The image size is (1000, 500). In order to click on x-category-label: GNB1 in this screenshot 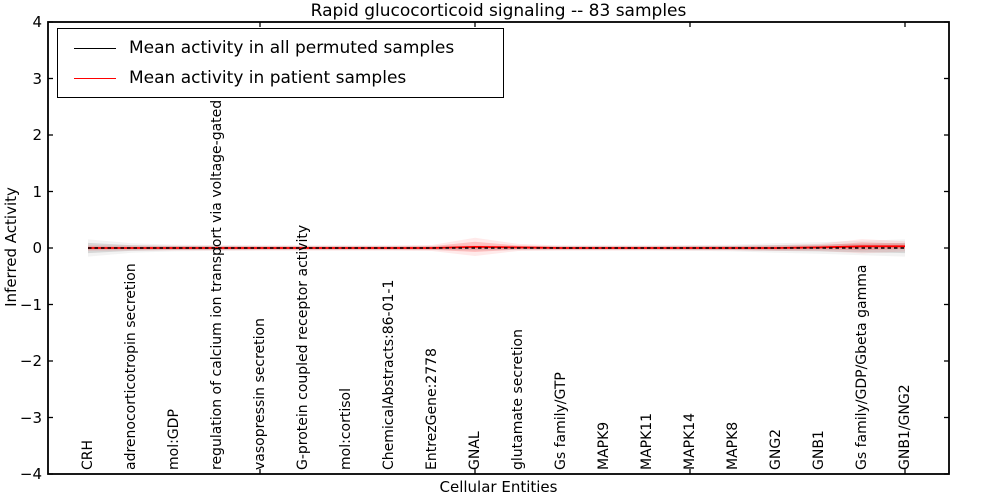, I will do `click(819, 450)`.